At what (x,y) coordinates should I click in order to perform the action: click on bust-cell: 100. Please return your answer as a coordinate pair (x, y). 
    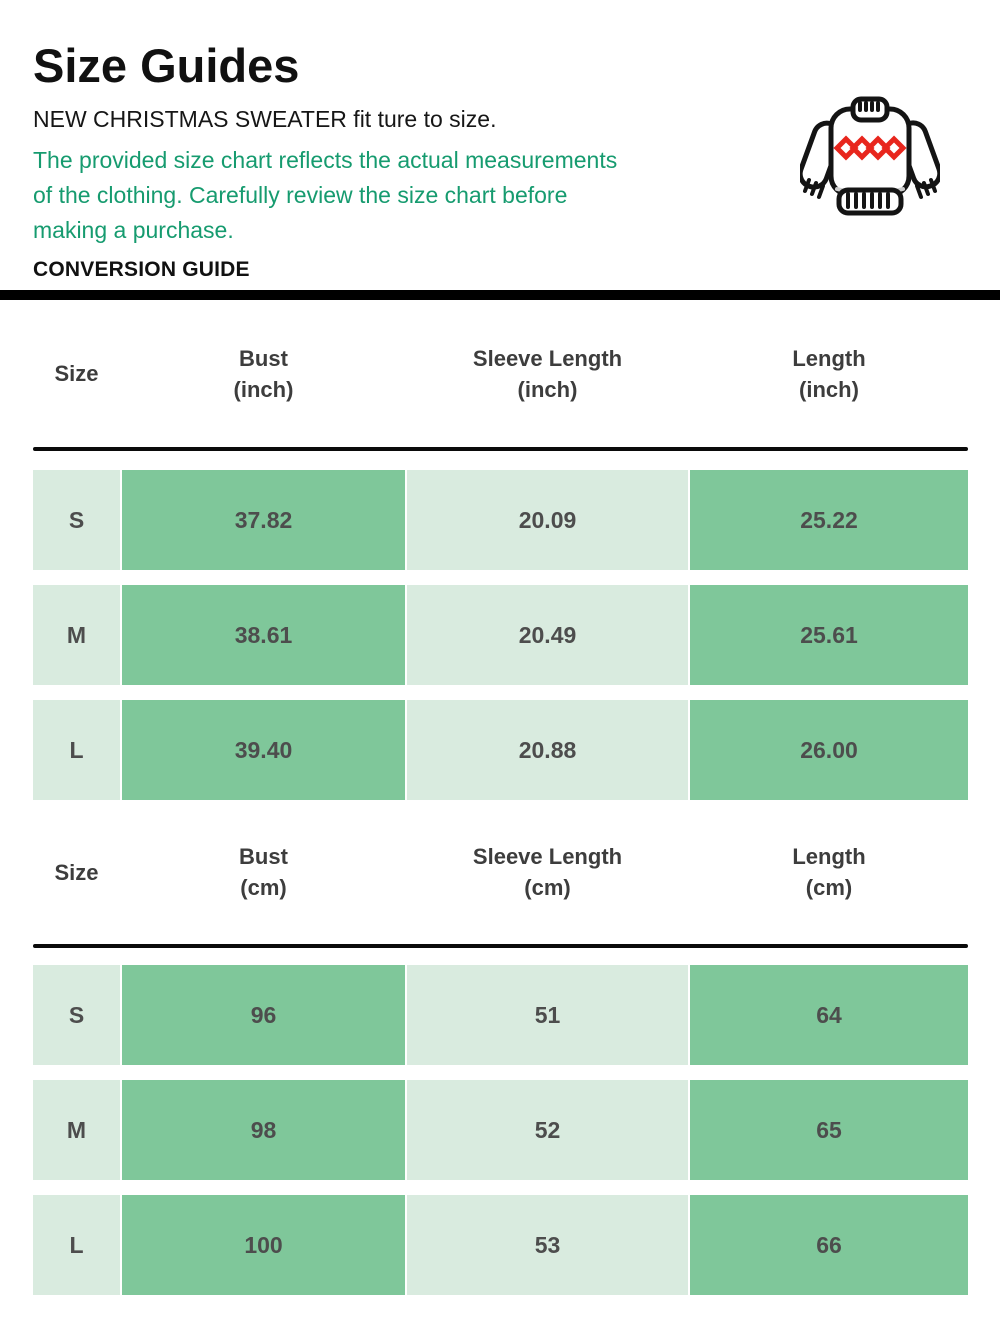
    Looking at the image, I should click on (263, 1245).